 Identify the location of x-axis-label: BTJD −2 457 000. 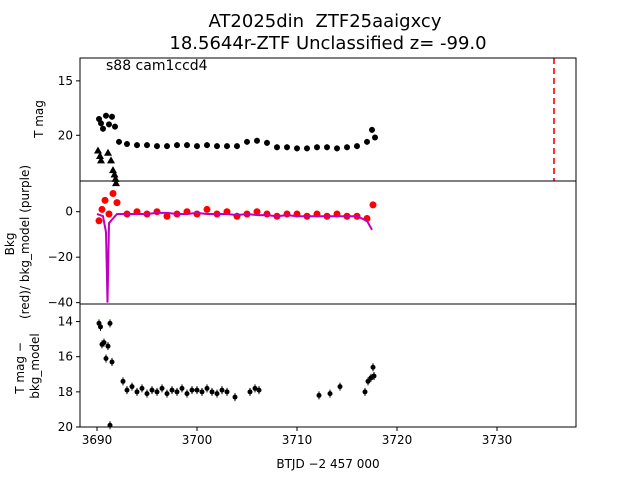
(327, 464).